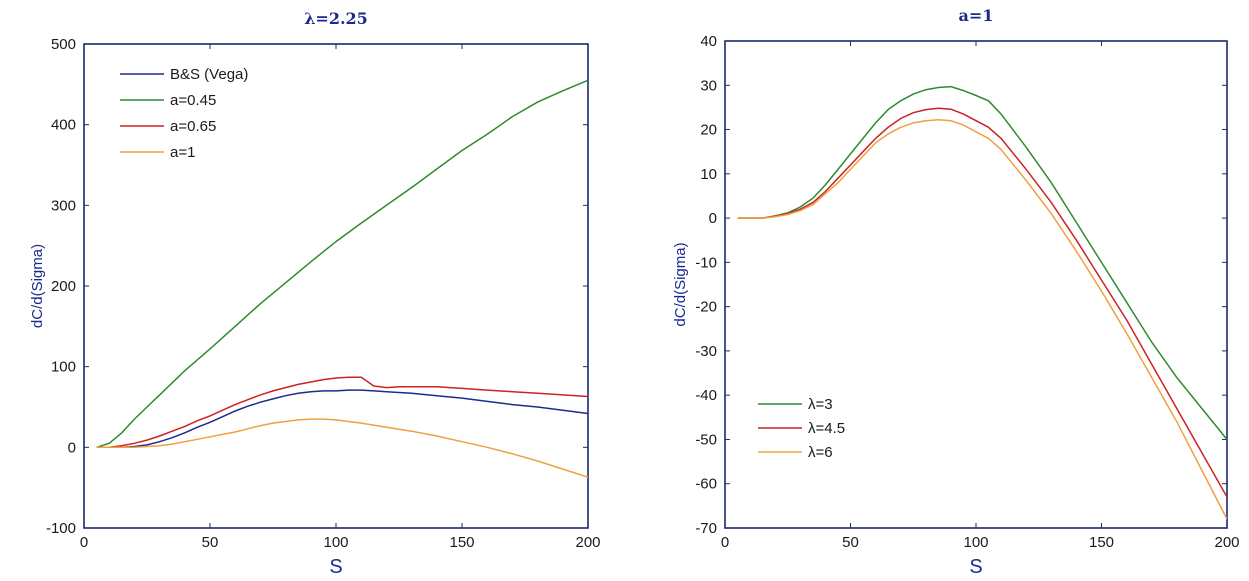 This screenshot has width=1249, height=581. Describe the element at coordinates (184, 113) in the screenshot. I see `legend: B&S (Vega) a=0.45 a=0.65 a=1` at that location.